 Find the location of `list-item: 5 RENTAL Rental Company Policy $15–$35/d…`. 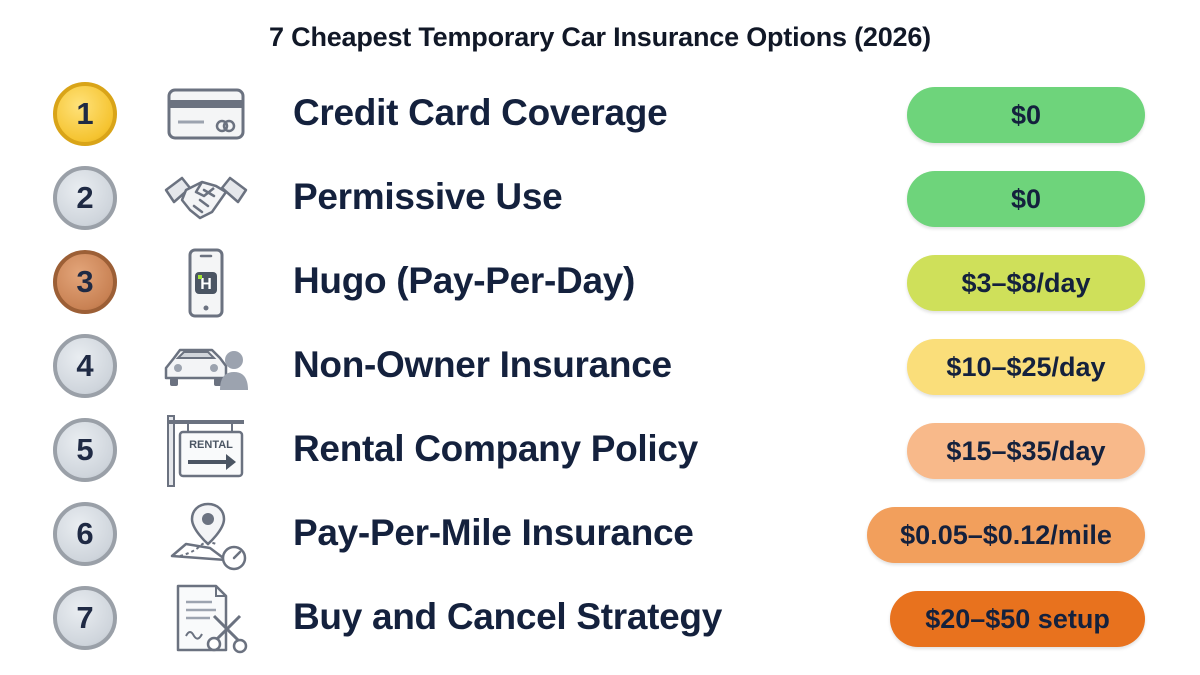

list-item: 5 RENTAL Rental Company Policy $15–$35/d… is located at coordinates (600, 452).